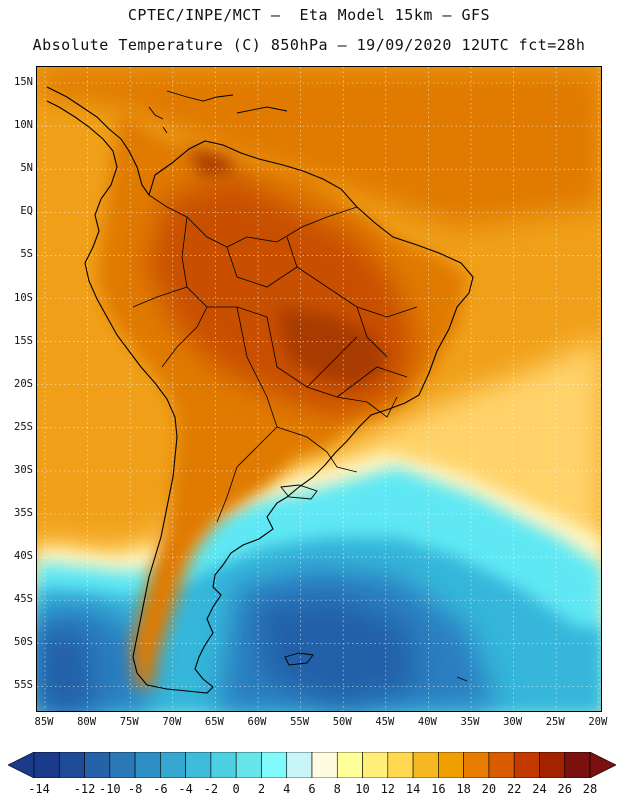 The width and height of the screenshot is (618, 800). Describe the element at coordinates (427, 722) in the screenshot. I see `lon-label: 40W` at that location.